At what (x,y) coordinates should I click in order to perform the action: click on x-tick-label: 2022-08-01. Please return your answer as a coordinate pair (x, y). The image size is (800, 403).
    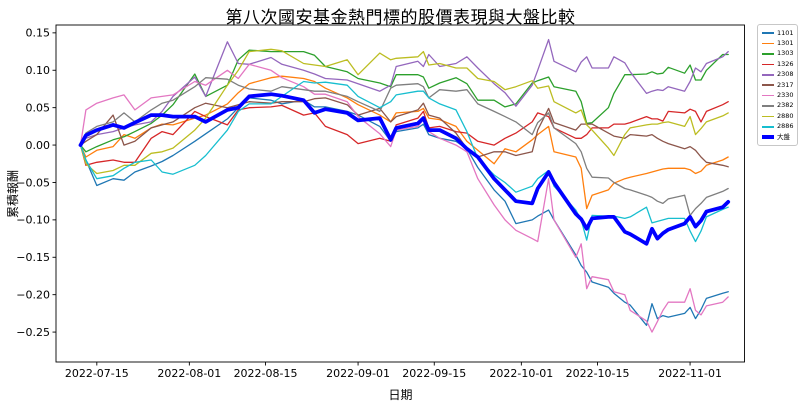
    Looking at the image, I should click on (189, 373).